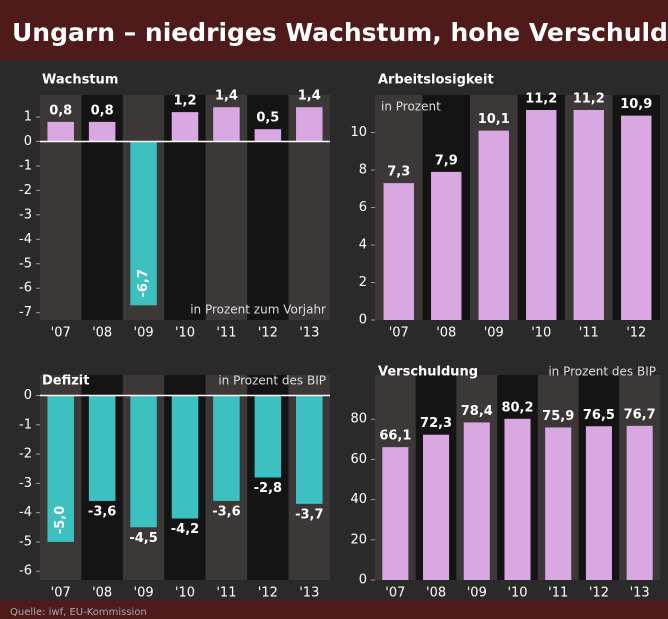  Describe the element at coordinates (363, 170) in the screenshot. I see `y-tick-label: 8` at that location.